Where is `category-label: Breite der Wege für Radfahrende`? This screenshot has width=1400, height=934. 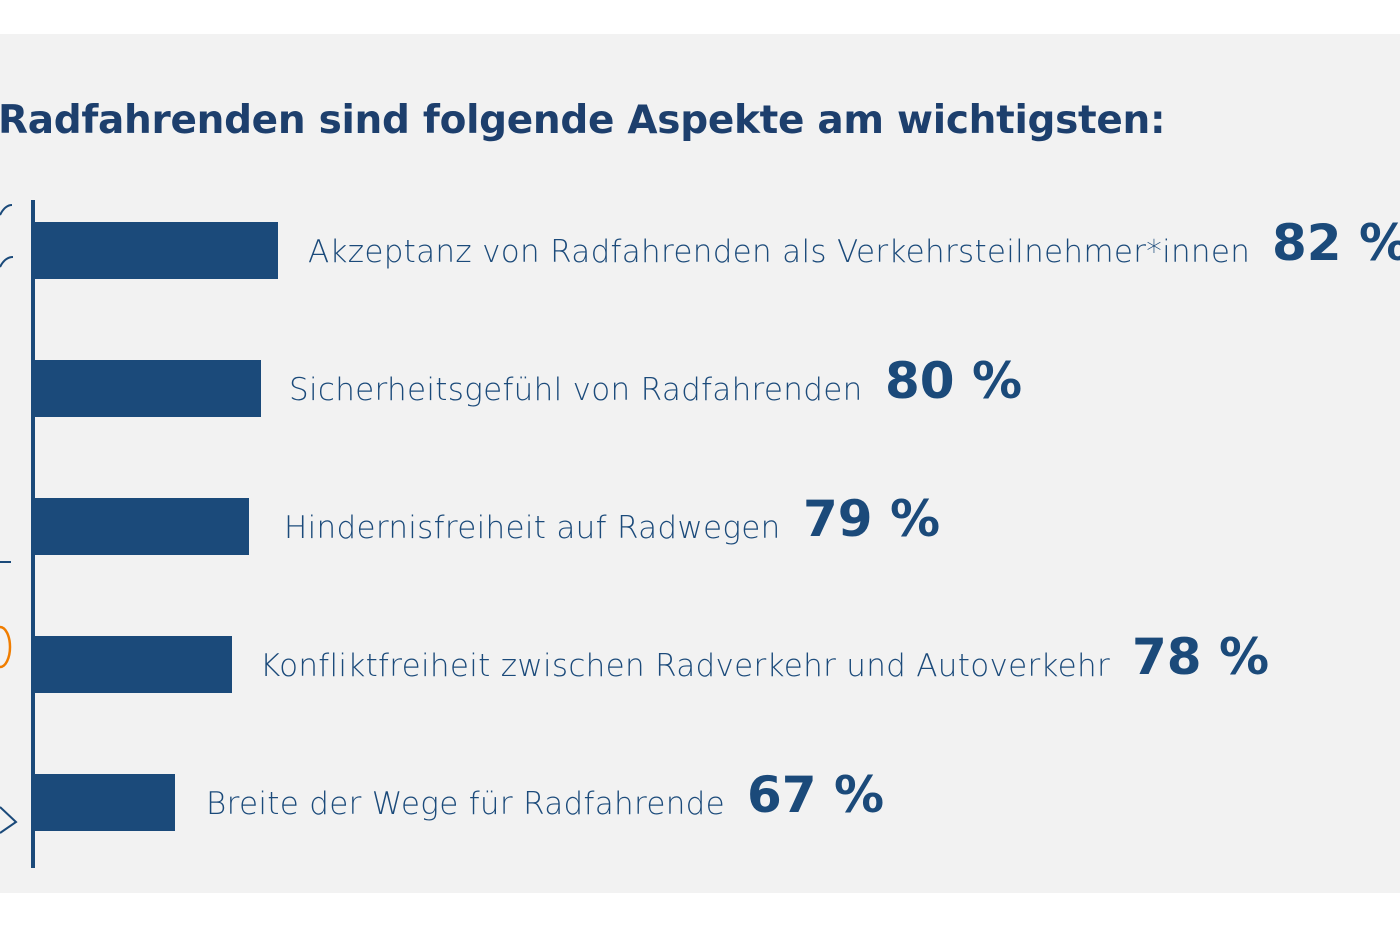 category-label: Breite der Wege für Radfahrende is located at coordinates (465, 804).